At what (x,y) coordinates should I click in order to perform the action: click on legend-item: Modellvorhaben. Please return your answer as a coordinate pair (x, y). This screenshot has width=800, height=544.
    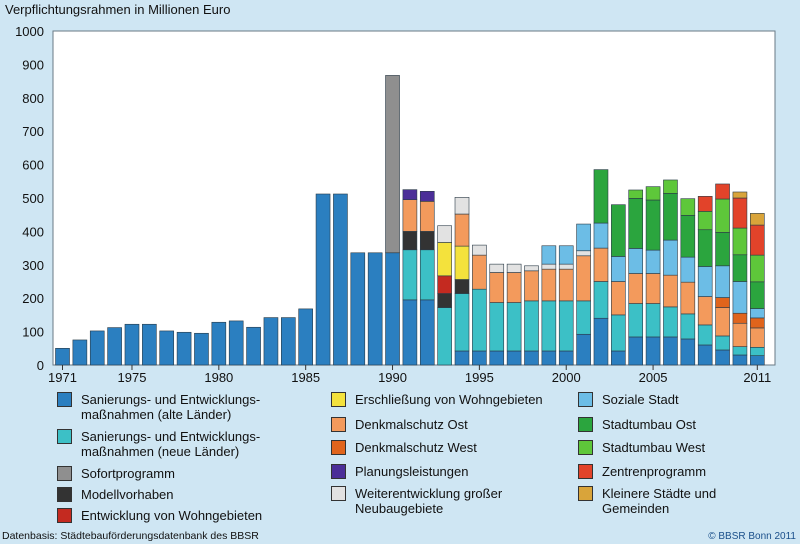
    Looking at the image, I should click on (115, 494).